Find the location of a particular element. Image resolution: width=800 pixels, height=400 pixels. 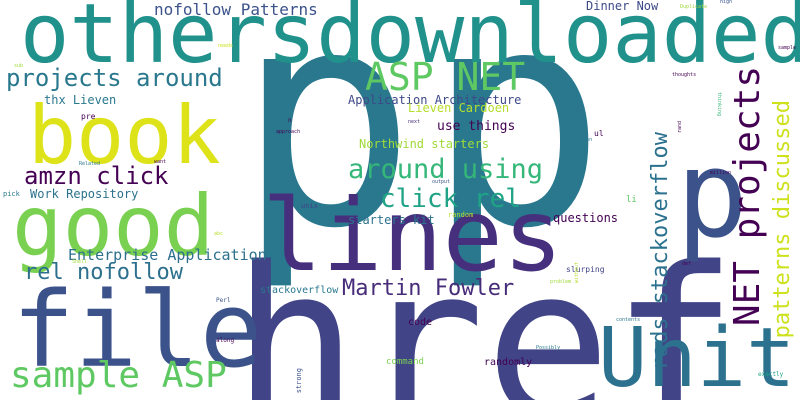

word-million: million is located at coordinates (721, 173).